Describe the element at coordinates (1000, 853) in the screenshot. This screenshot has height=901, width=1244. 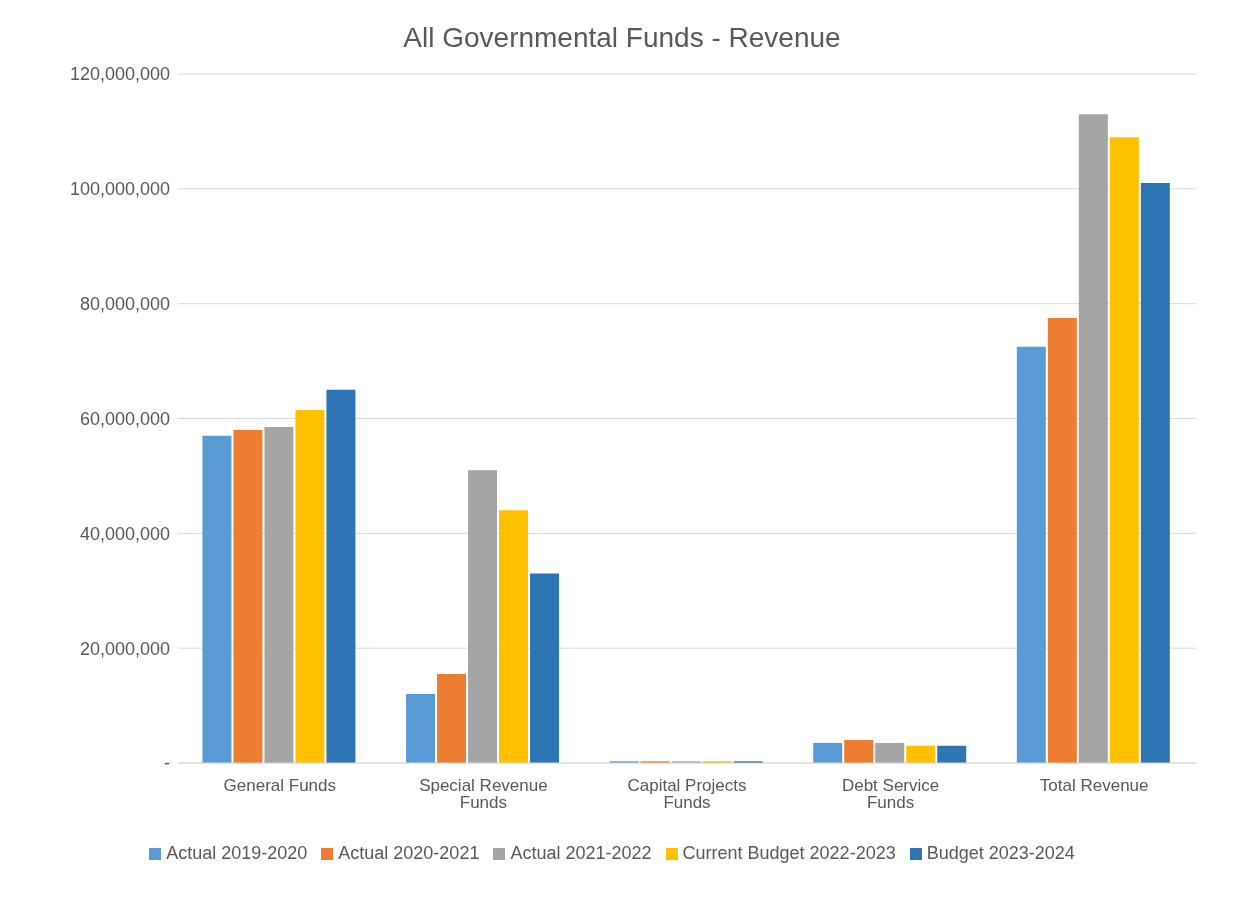
I see `legend-label: Budget 2023-2024` at that location.